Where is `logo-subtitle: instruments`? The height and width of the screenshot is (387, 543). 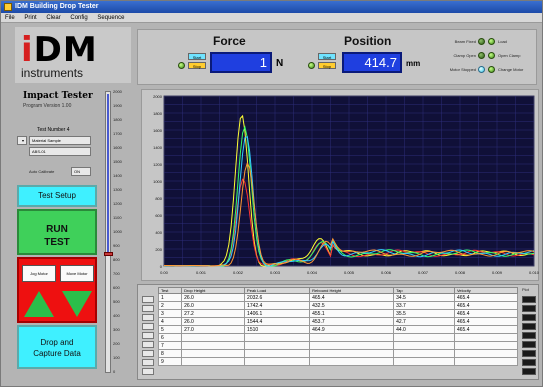
logo-subtitle: instruments is located at coordinates (52, 73).